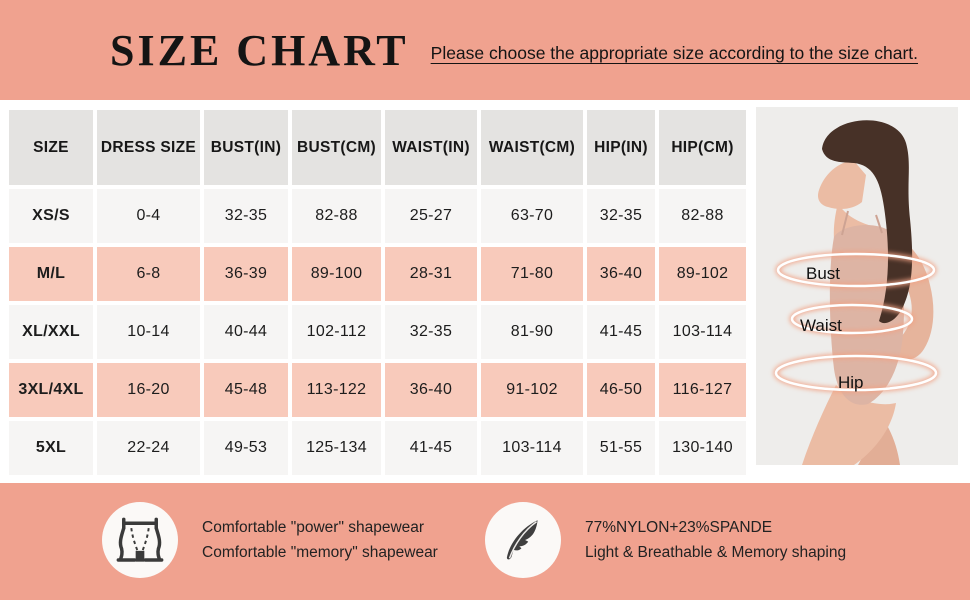 The image size is (970, 600). I want to click on table-cell: 22-24, so click(148, 448).